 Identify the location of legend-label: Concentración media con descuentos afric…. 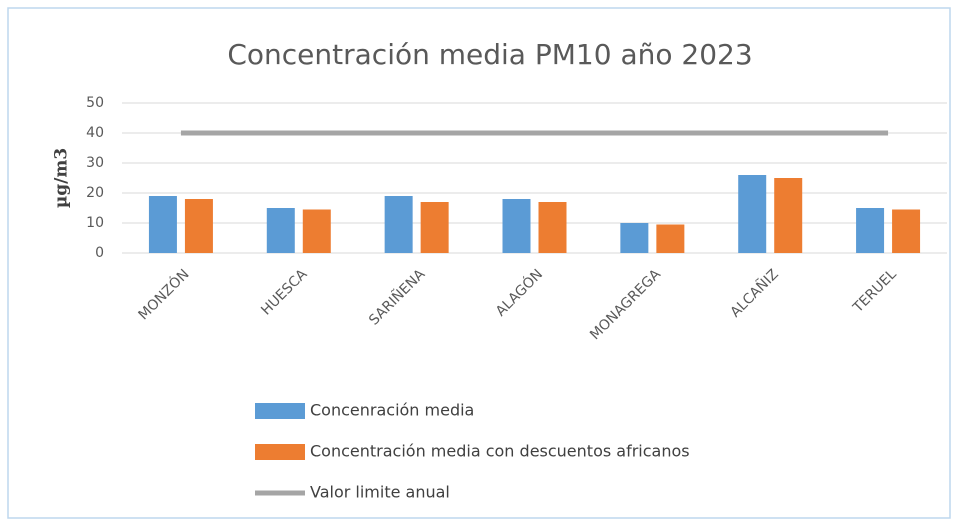
(500, 451).